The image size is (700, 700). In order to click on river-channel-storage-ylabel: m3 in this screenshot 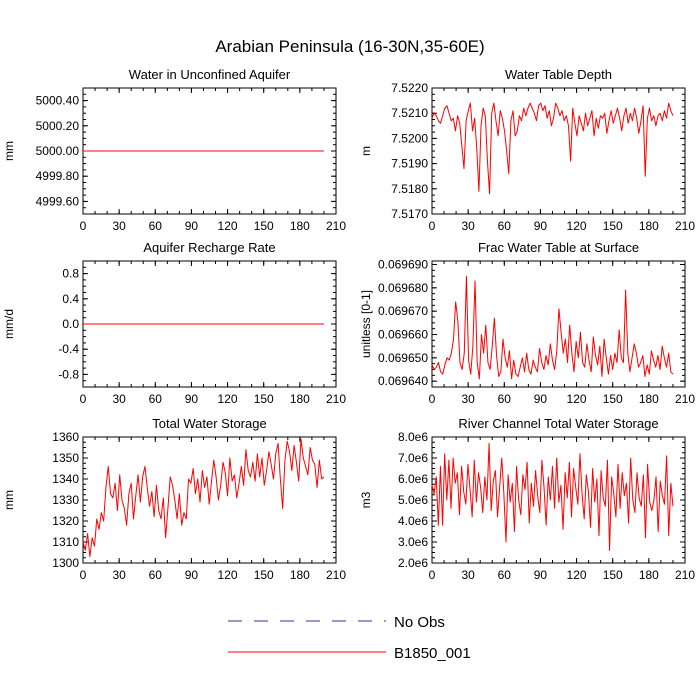, I will do `click(366, 499)`.